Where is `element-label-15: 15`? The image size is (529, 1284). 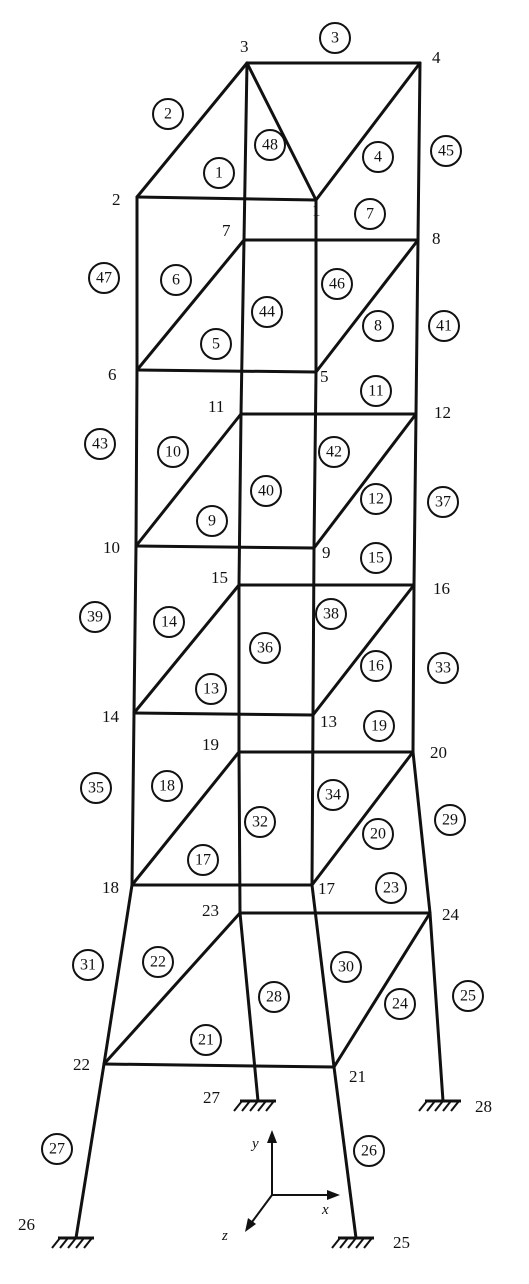
element-label-15: 15 is located at coordinates (376, 558).